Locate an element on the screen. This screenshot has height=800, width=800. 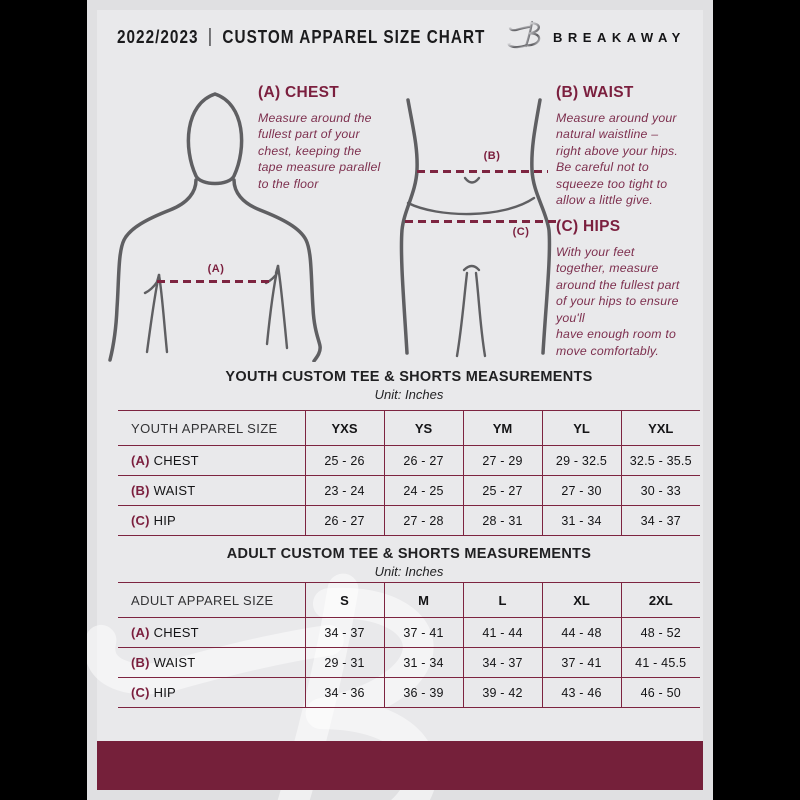
cell: 27 - 28 is located at coordinates (423, 520).